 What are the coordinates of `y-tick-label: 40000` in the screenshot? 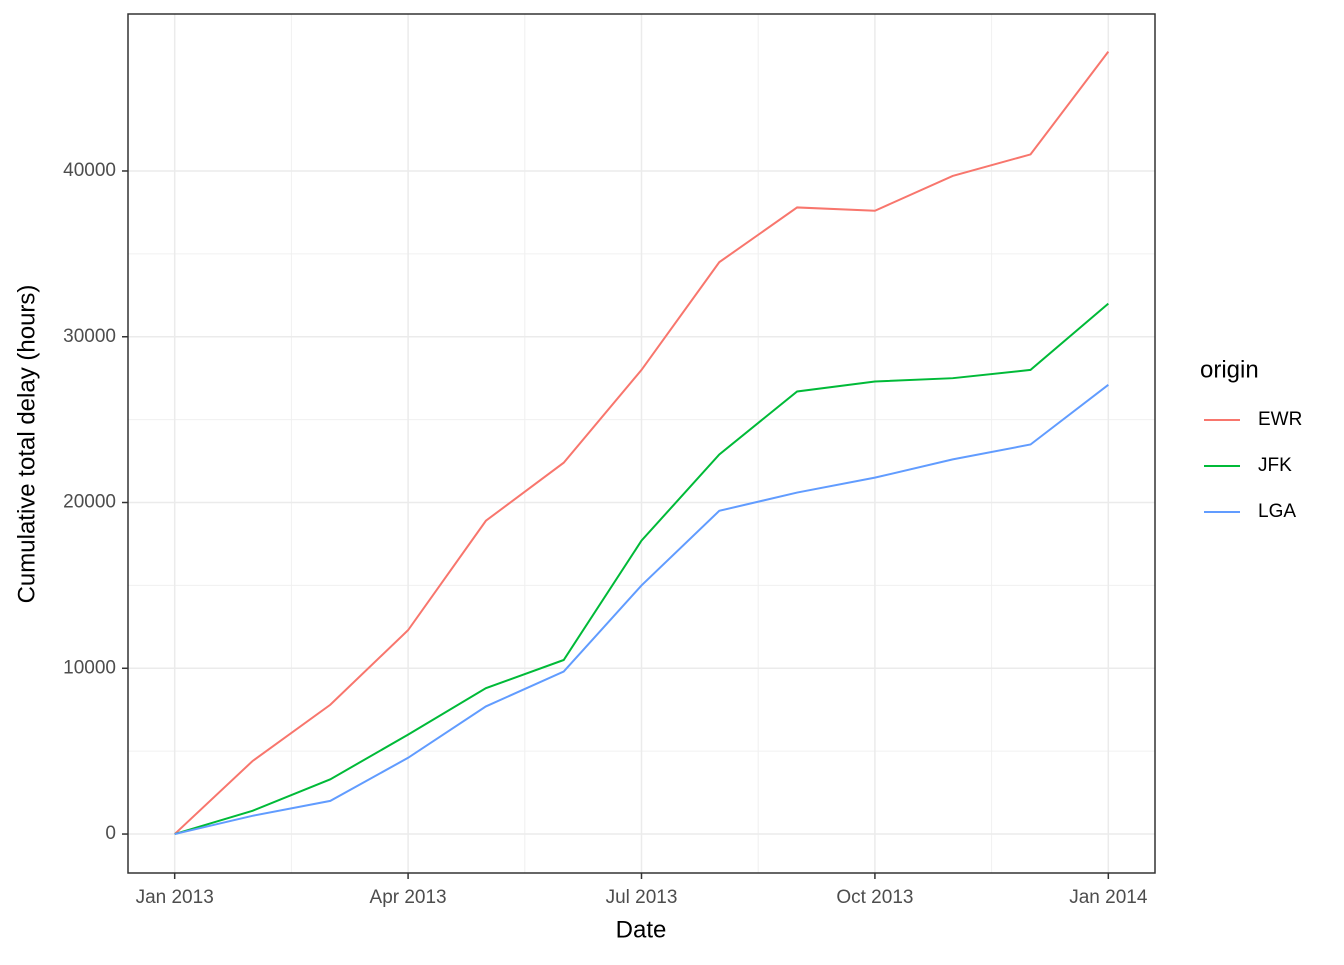 It's located at (89, 170).